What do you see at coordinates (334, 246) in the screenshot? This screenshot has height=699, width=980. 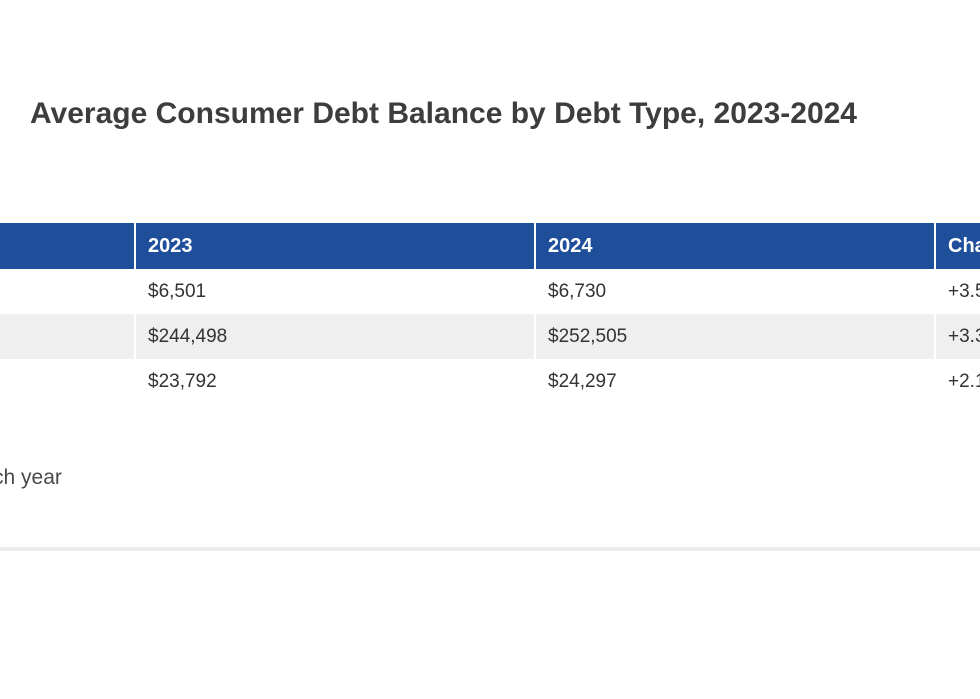 I see `column-header-2023: 2023` at bounding box center [334, 246].